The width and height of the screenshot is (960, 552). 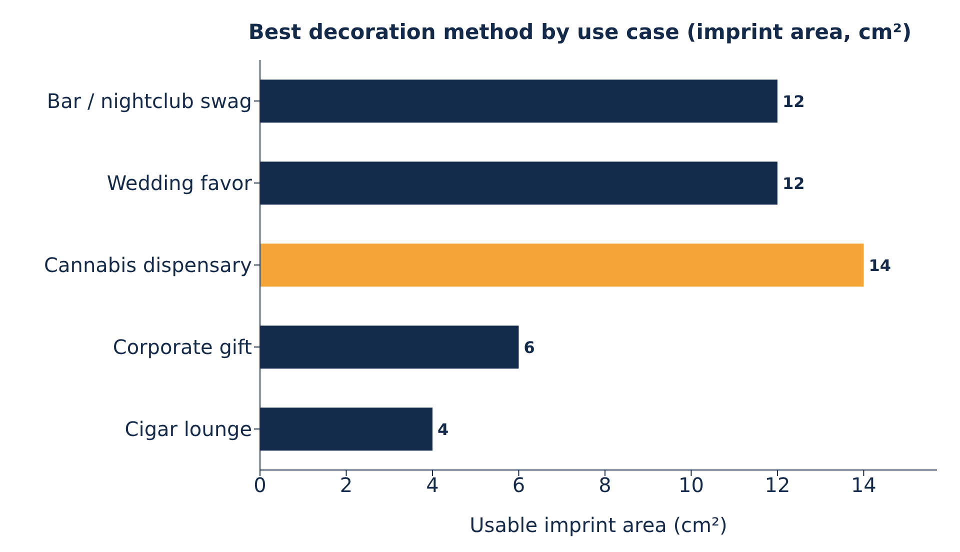 What do you see at coordinates (182, 347) in the screenshot?
I see `y-tick-label: Corporate gift` at bounding box center [182, 347].